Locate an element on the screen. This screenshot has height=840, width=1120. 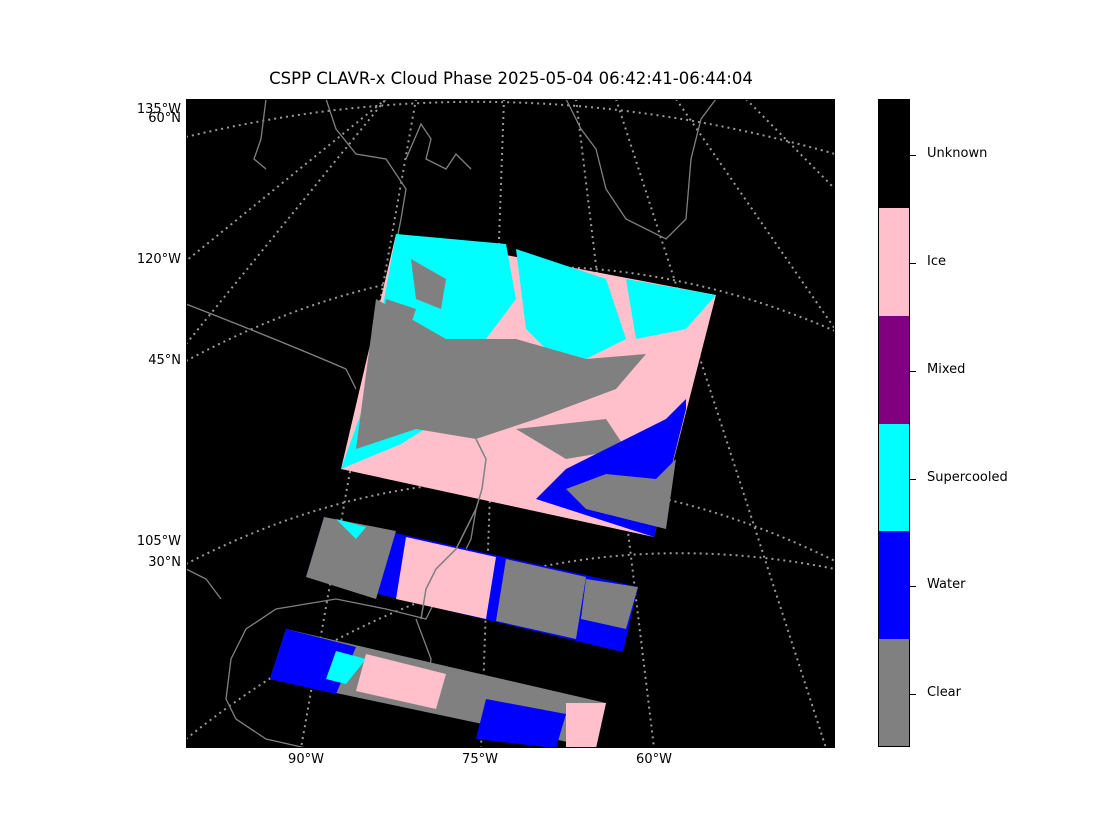
colorbar-label-water: Water is located at coordinates (946, 584).